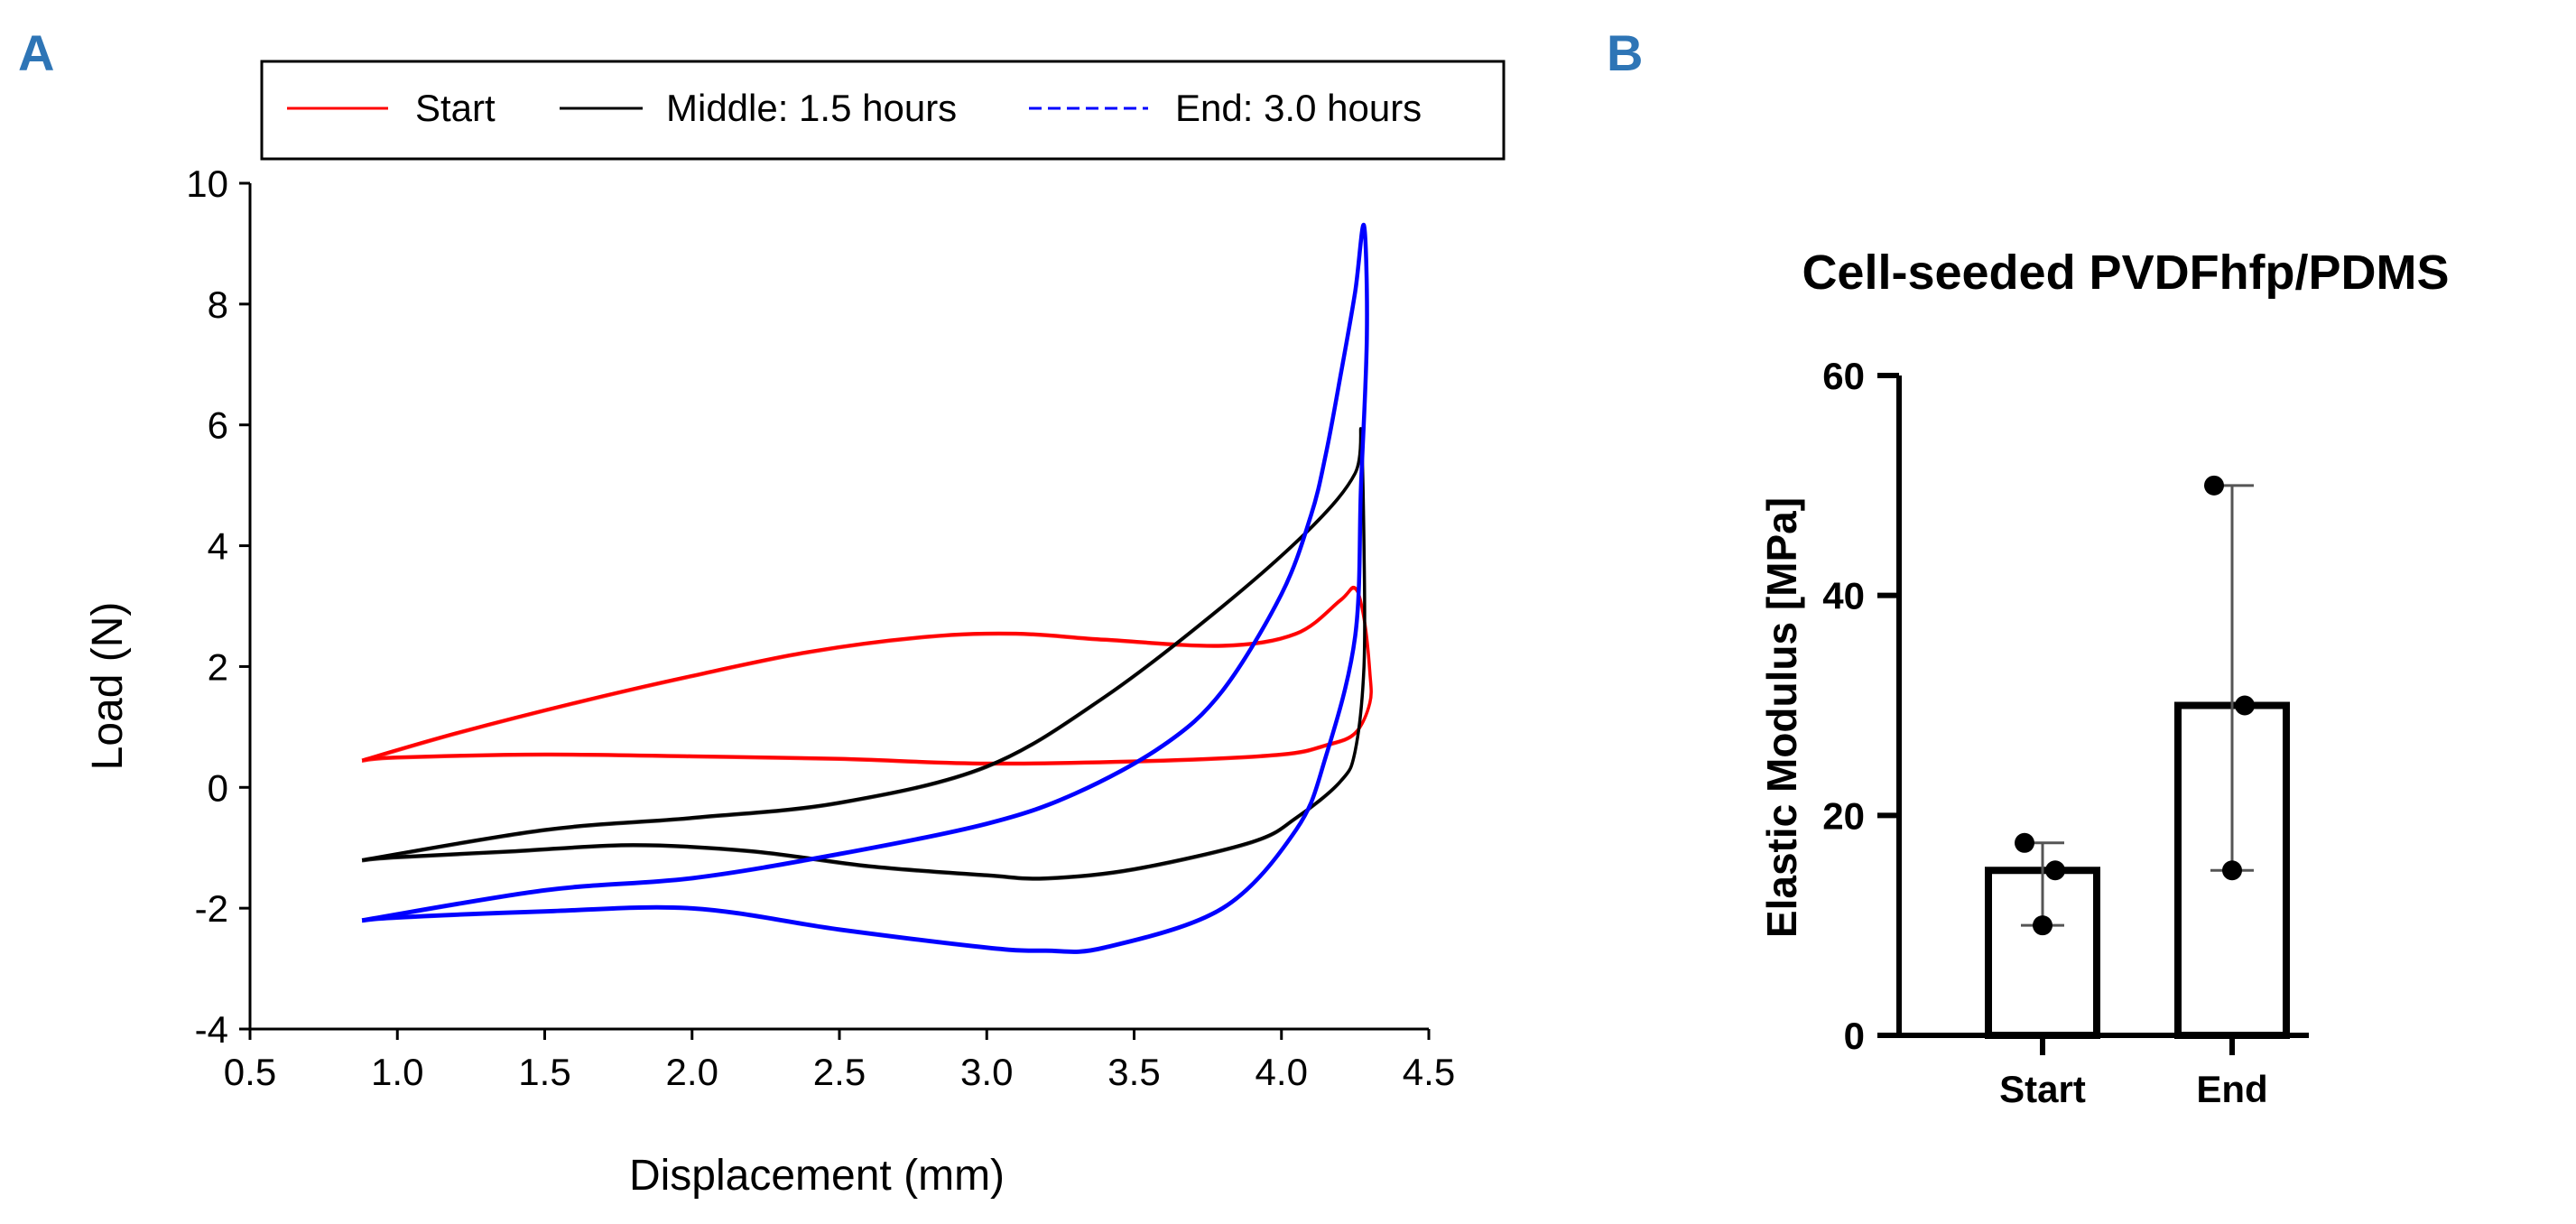 This screenshot has width=2576, height=1224. What do you see at coordinates (2231, 1089) in the screenshot?
I see `x-tick-label-end: End` at bounding box center [2231, 1089].